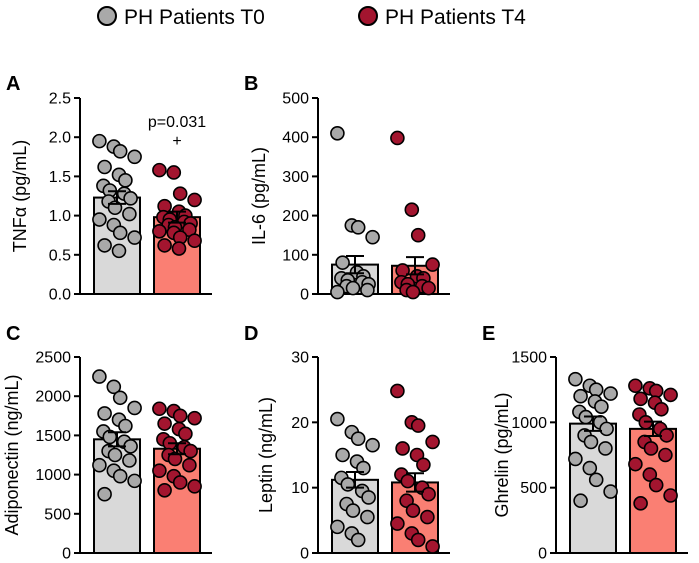 The image size is (699, 563). I want to click on legend-label-t0: PH Patients T0, so click(194, 17).